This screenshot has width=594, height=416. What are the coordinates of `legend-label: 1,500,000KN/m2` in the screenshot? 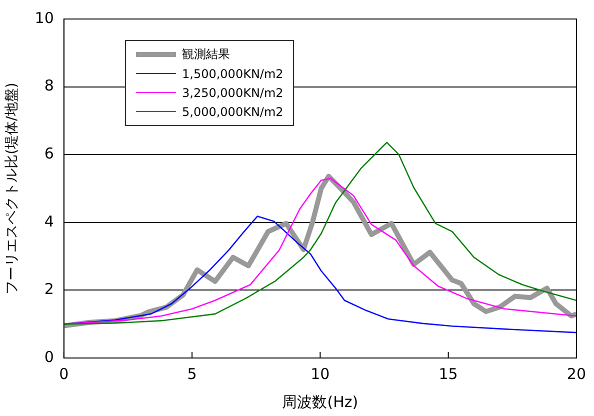 It's located at (233, 73).